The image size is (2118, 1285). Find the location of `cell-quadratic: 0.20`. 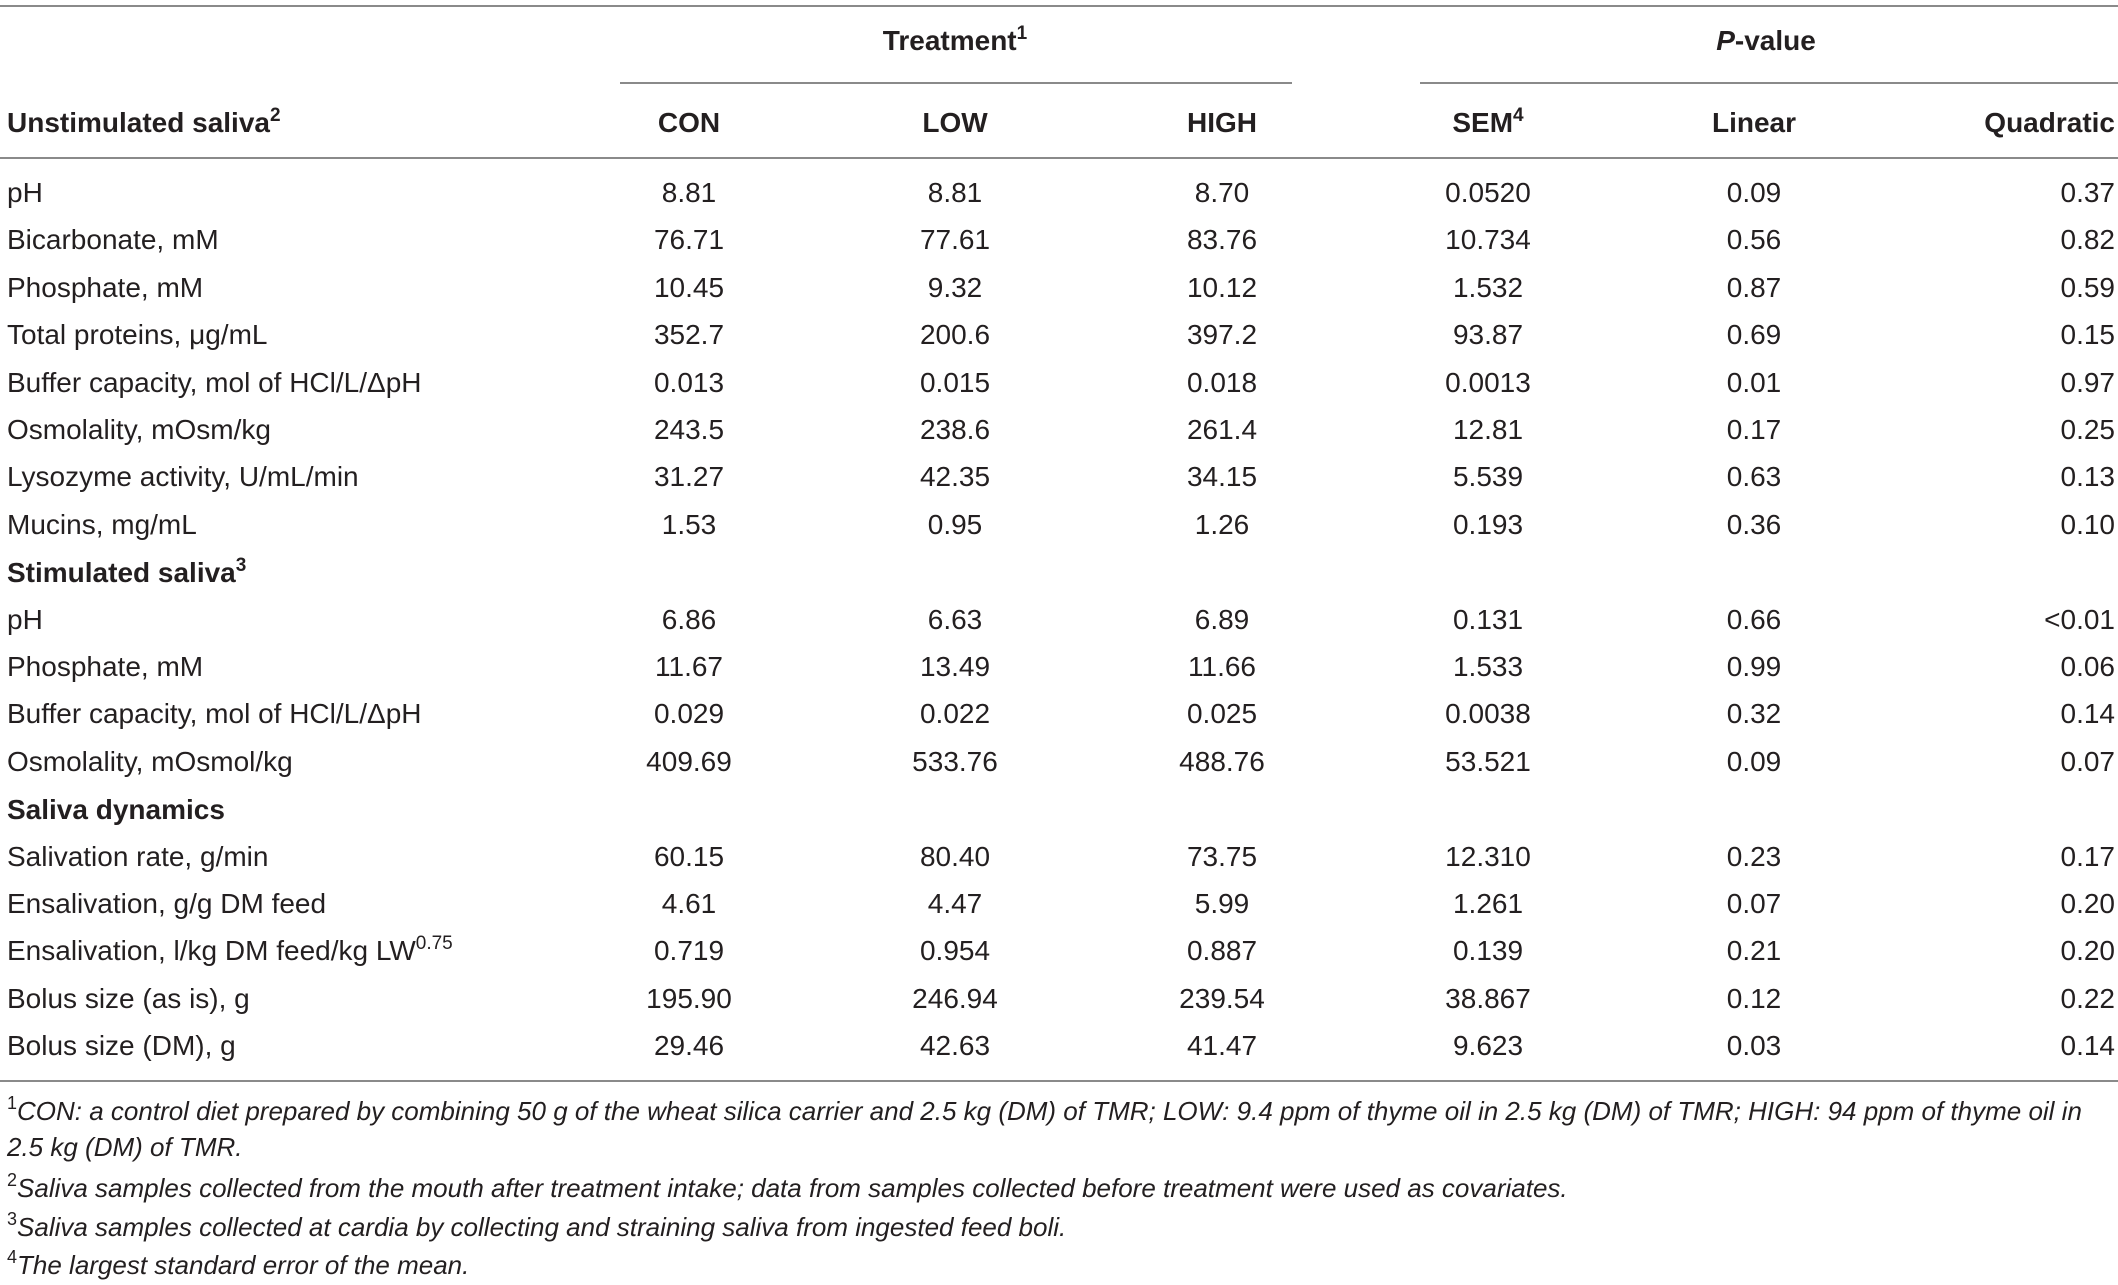

cell-quadratic: 0.20 is located at coordinates (2088, 951).